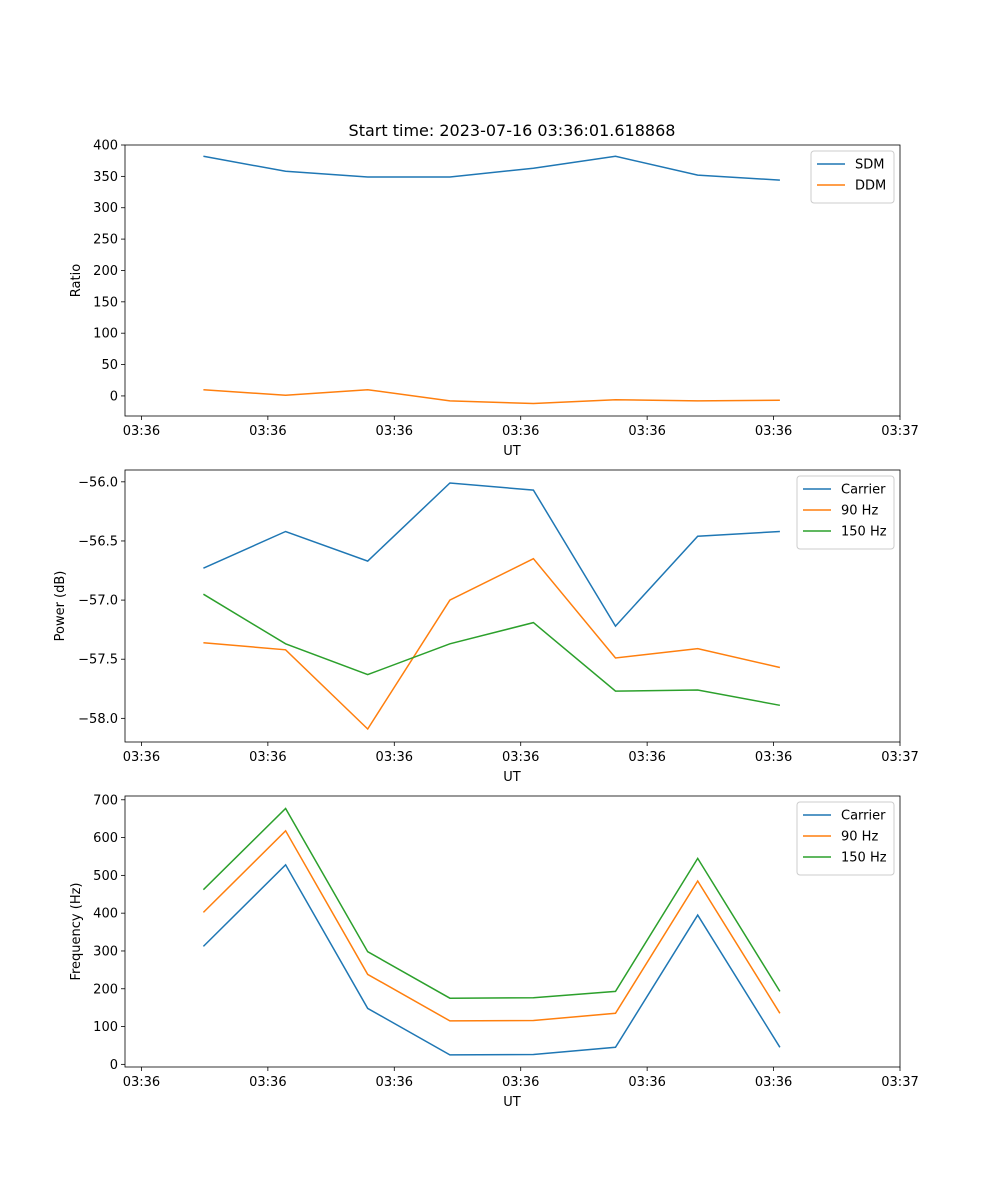 The width and height of the screenshot is (1000, 1200). I want to click on y-tick-label: −58.0, so click(98, 719).